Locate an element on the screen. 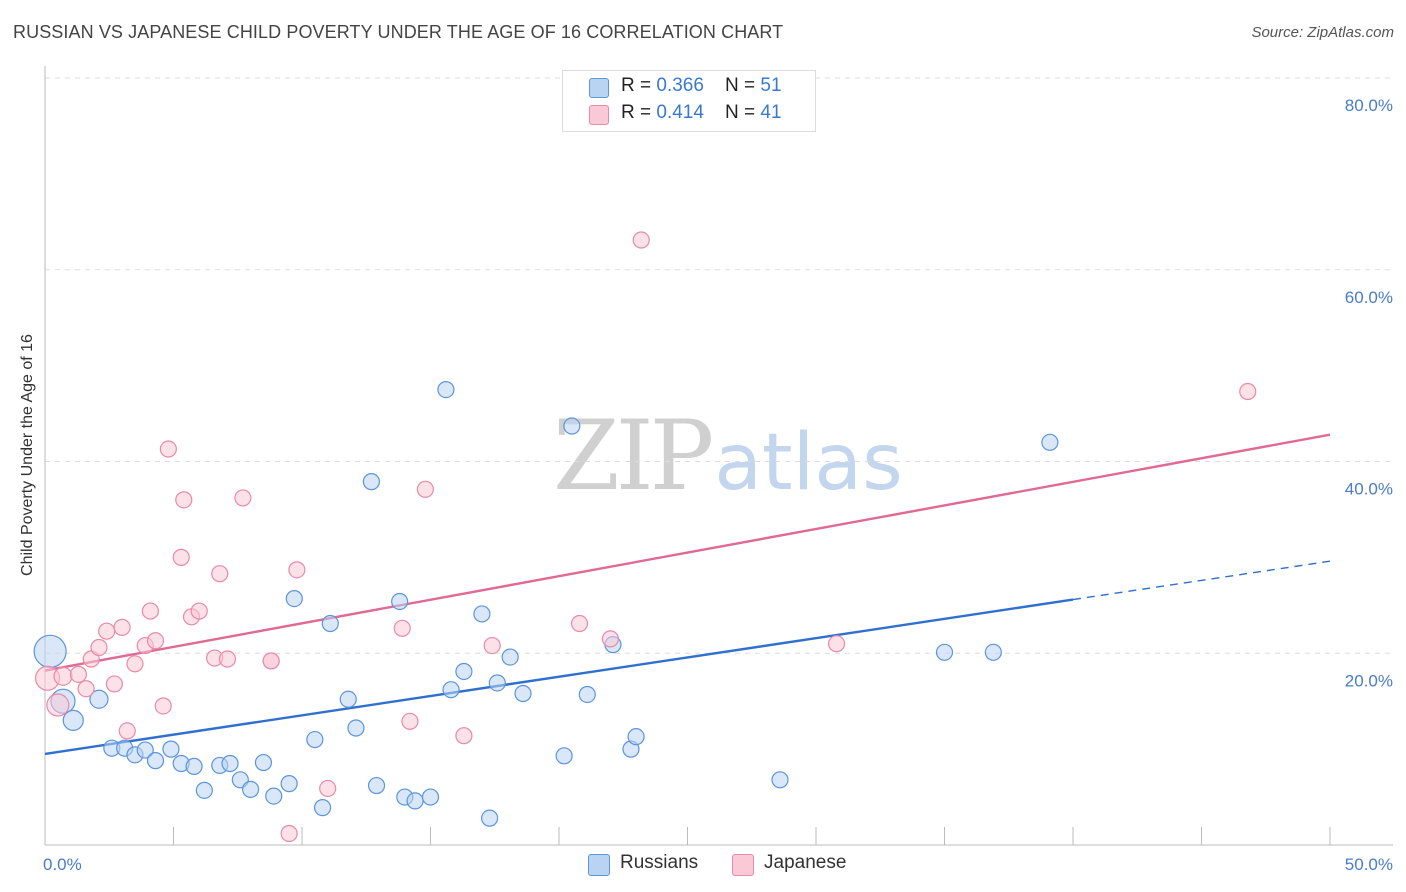  russians-trend-line is located at coordinates (559, 677).